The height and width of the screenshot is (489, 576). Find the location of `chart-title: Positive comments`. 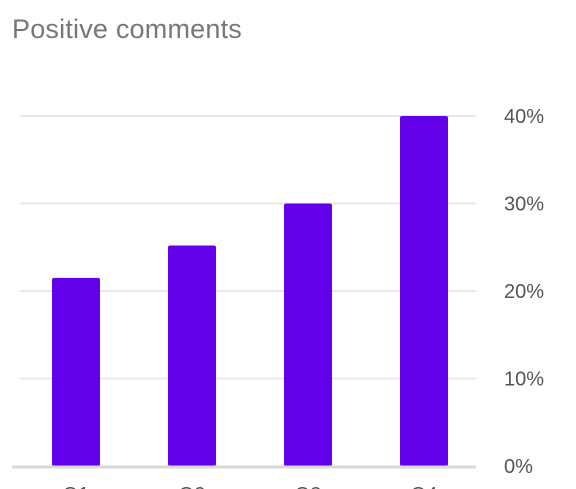

chart-title: Positive comments is located at coordinates (127, 29).